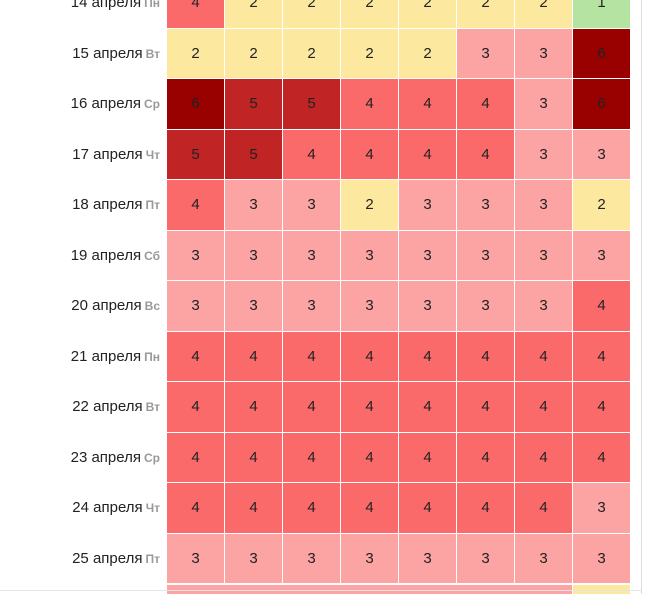  I want to click on weekday: Пт, so click(152, 205).